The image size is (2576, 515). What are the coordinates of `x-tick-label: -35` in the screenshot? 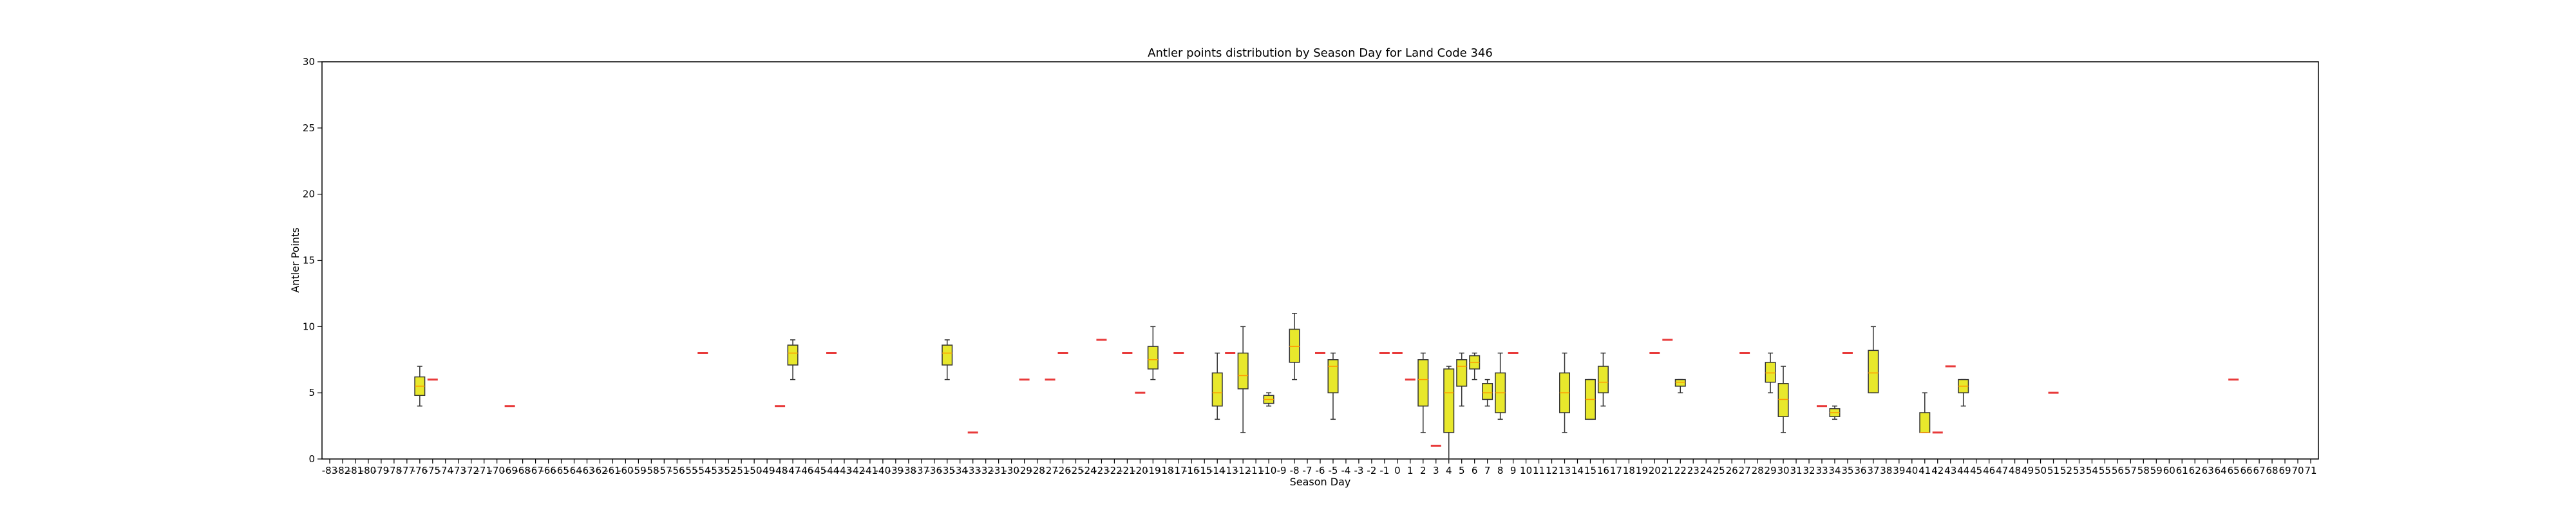 It's located at (948, 470).